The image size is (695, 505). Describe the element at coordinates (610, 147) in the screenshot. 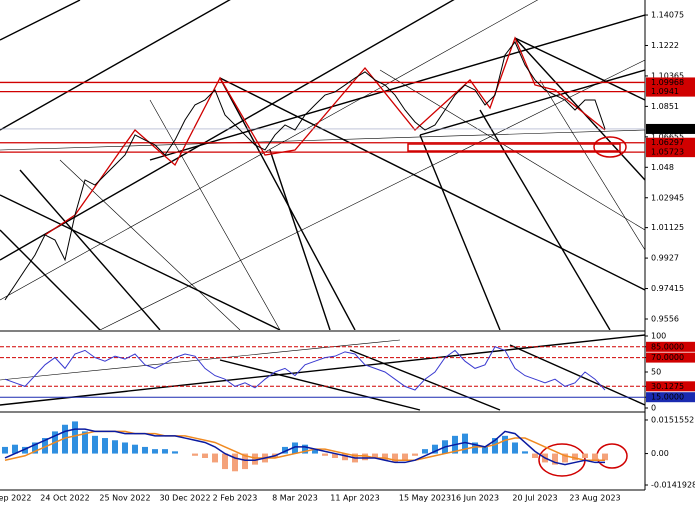

I see `highlight-ellipse` at that location.